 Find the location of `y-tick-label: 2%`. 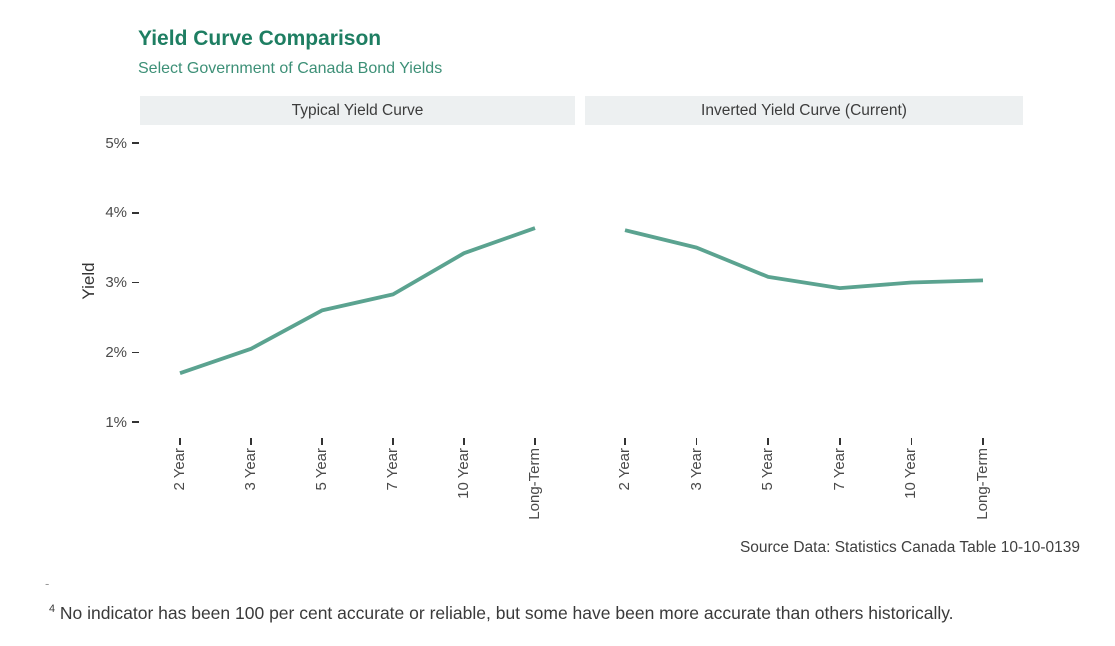

y-tick-label: 2% is located at coordinates (116, 352).